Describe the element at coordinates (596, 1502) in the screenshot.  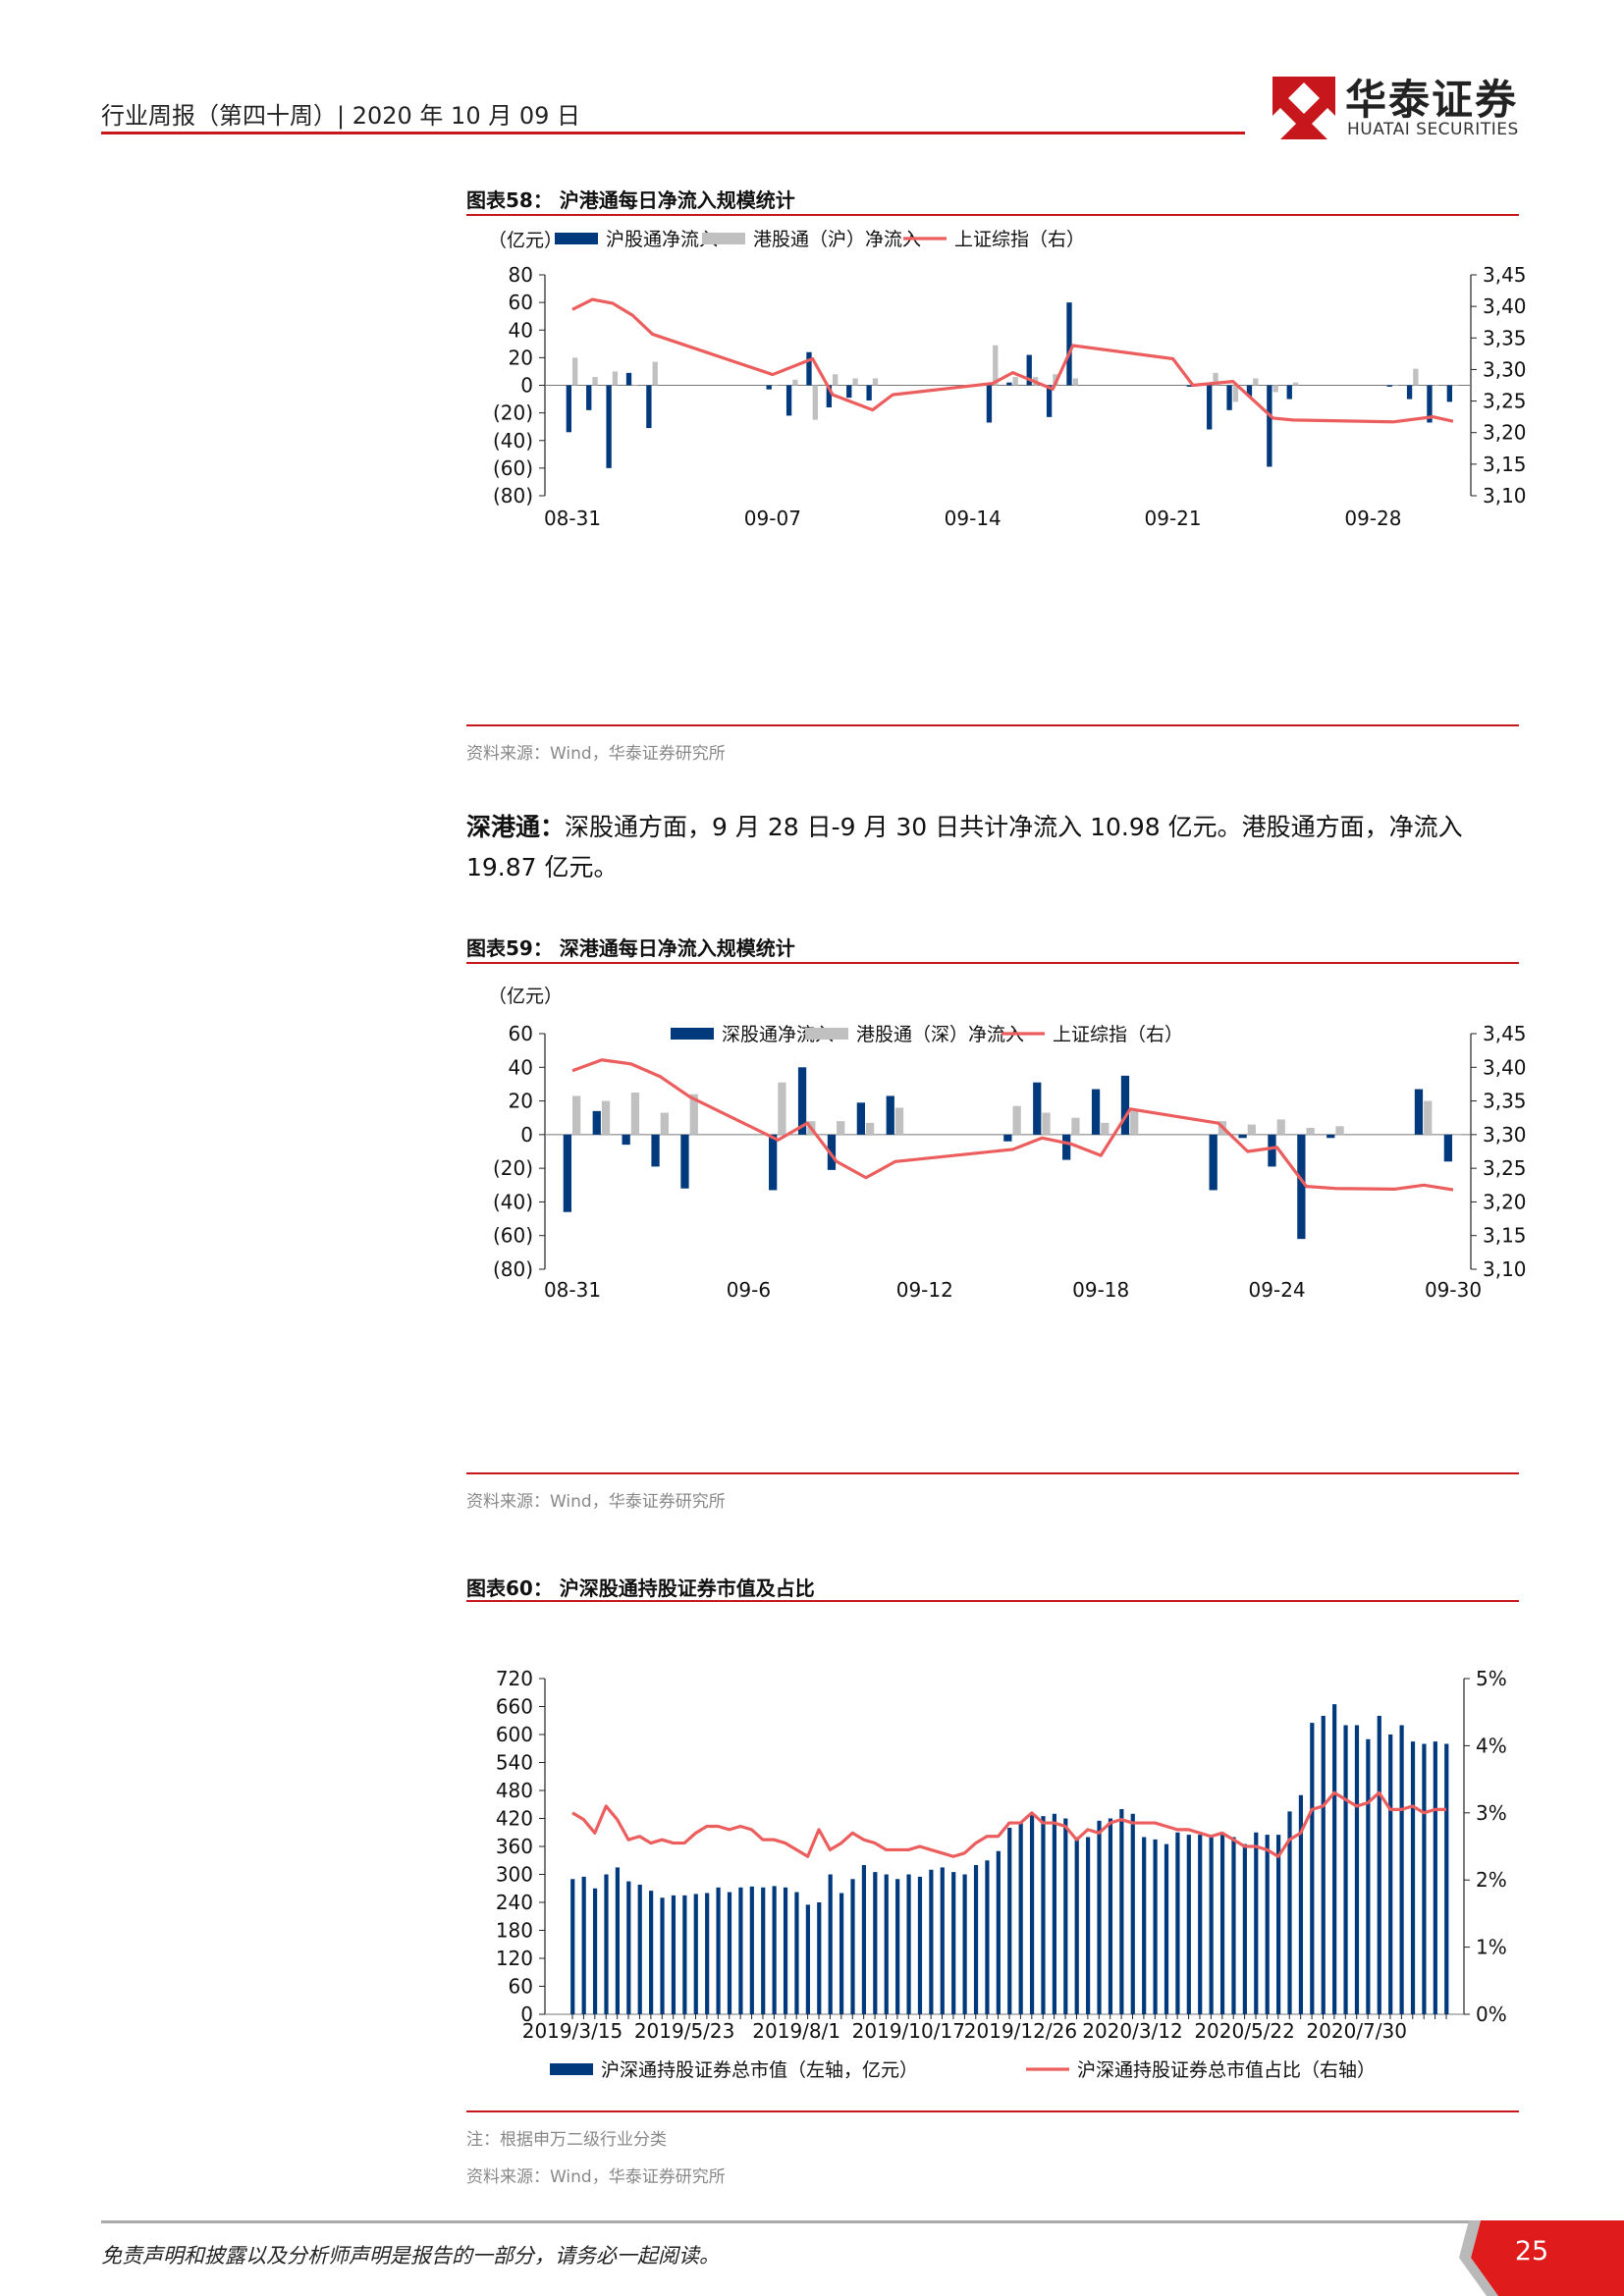
I see `figure-59-source: 资料来源：Wind，华泰证券研究所` at that location.